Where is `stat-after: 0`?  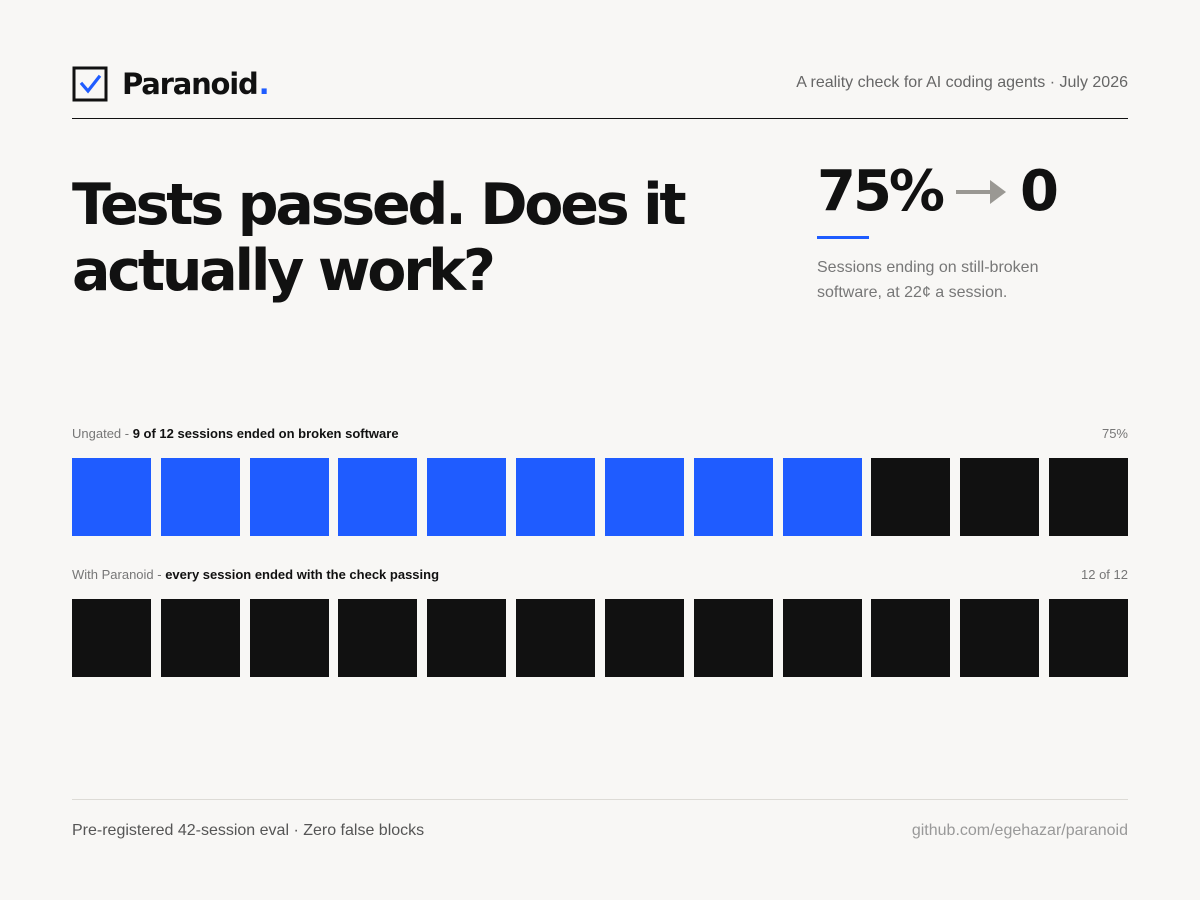 stat-after: 0 is located at coordinates (1039, 191).